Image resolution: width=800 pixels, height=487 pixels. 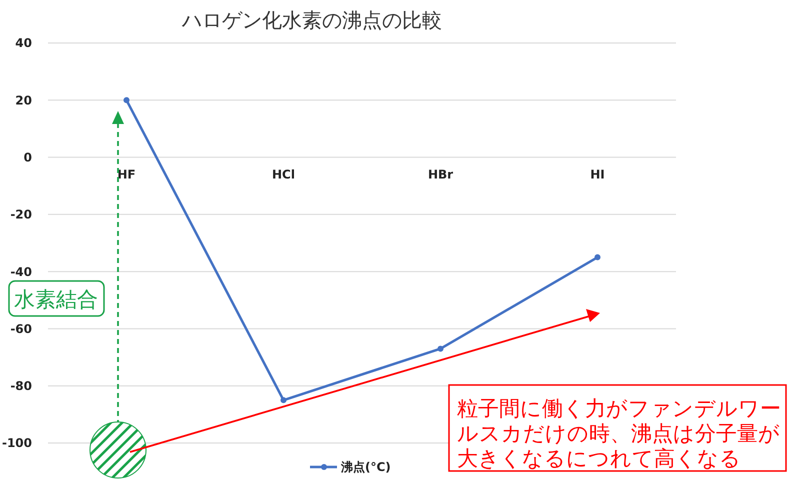 I want to click on annotation: 粒子間に働く力がファンデルワールスカだけの時、沸点は分子量が大きくなるにつれて高くなる, so click(x=619, y=433).